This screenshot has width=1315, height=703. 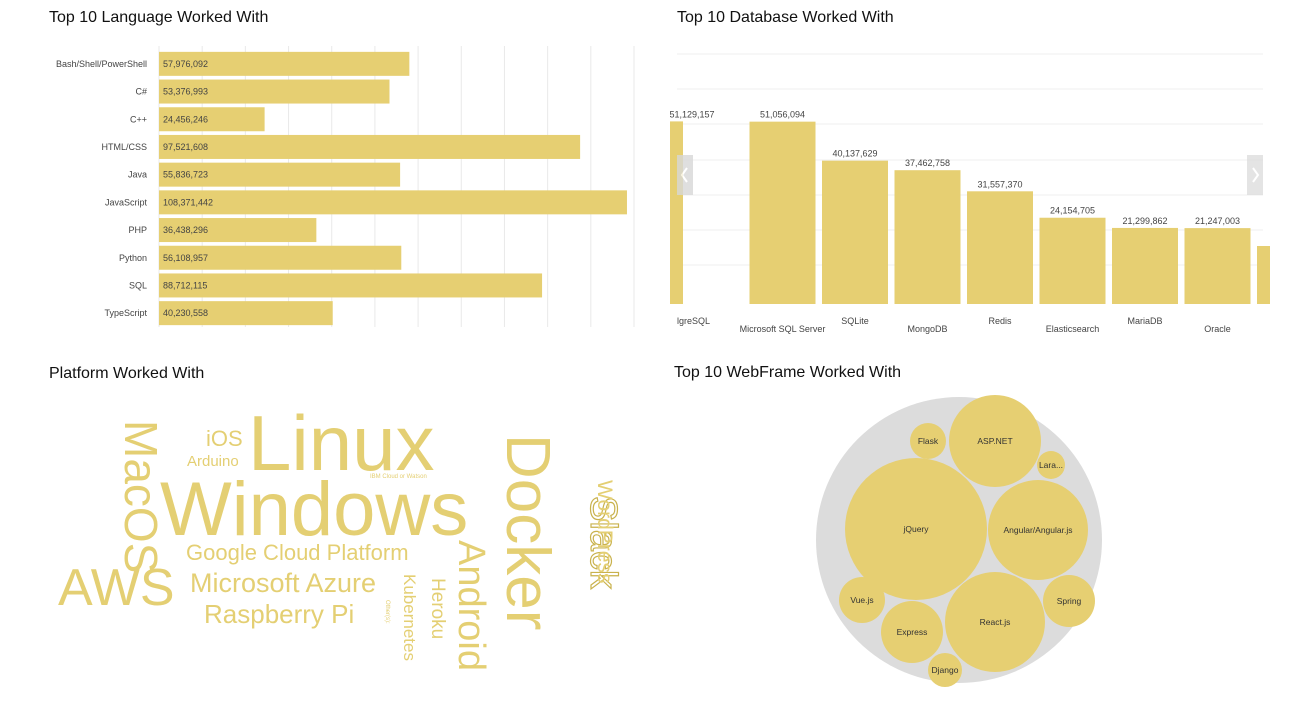 What do you see at coordinates (280, 174) in the screenshot?
I see `bar-java` at bounding box center [280, 174].